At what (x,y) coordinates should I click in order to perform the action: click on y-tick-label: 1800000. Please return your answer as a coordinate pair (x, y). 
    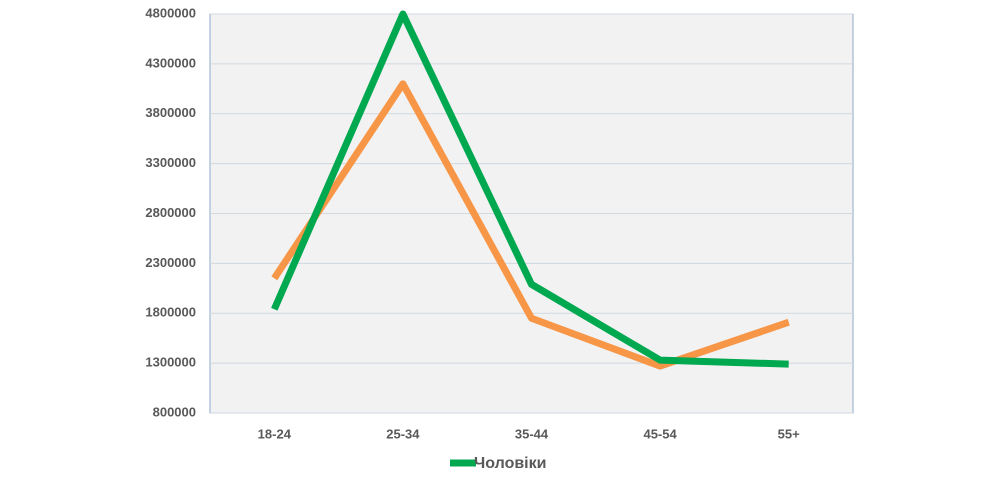
    Looking at the image, I should click on (170, 312).